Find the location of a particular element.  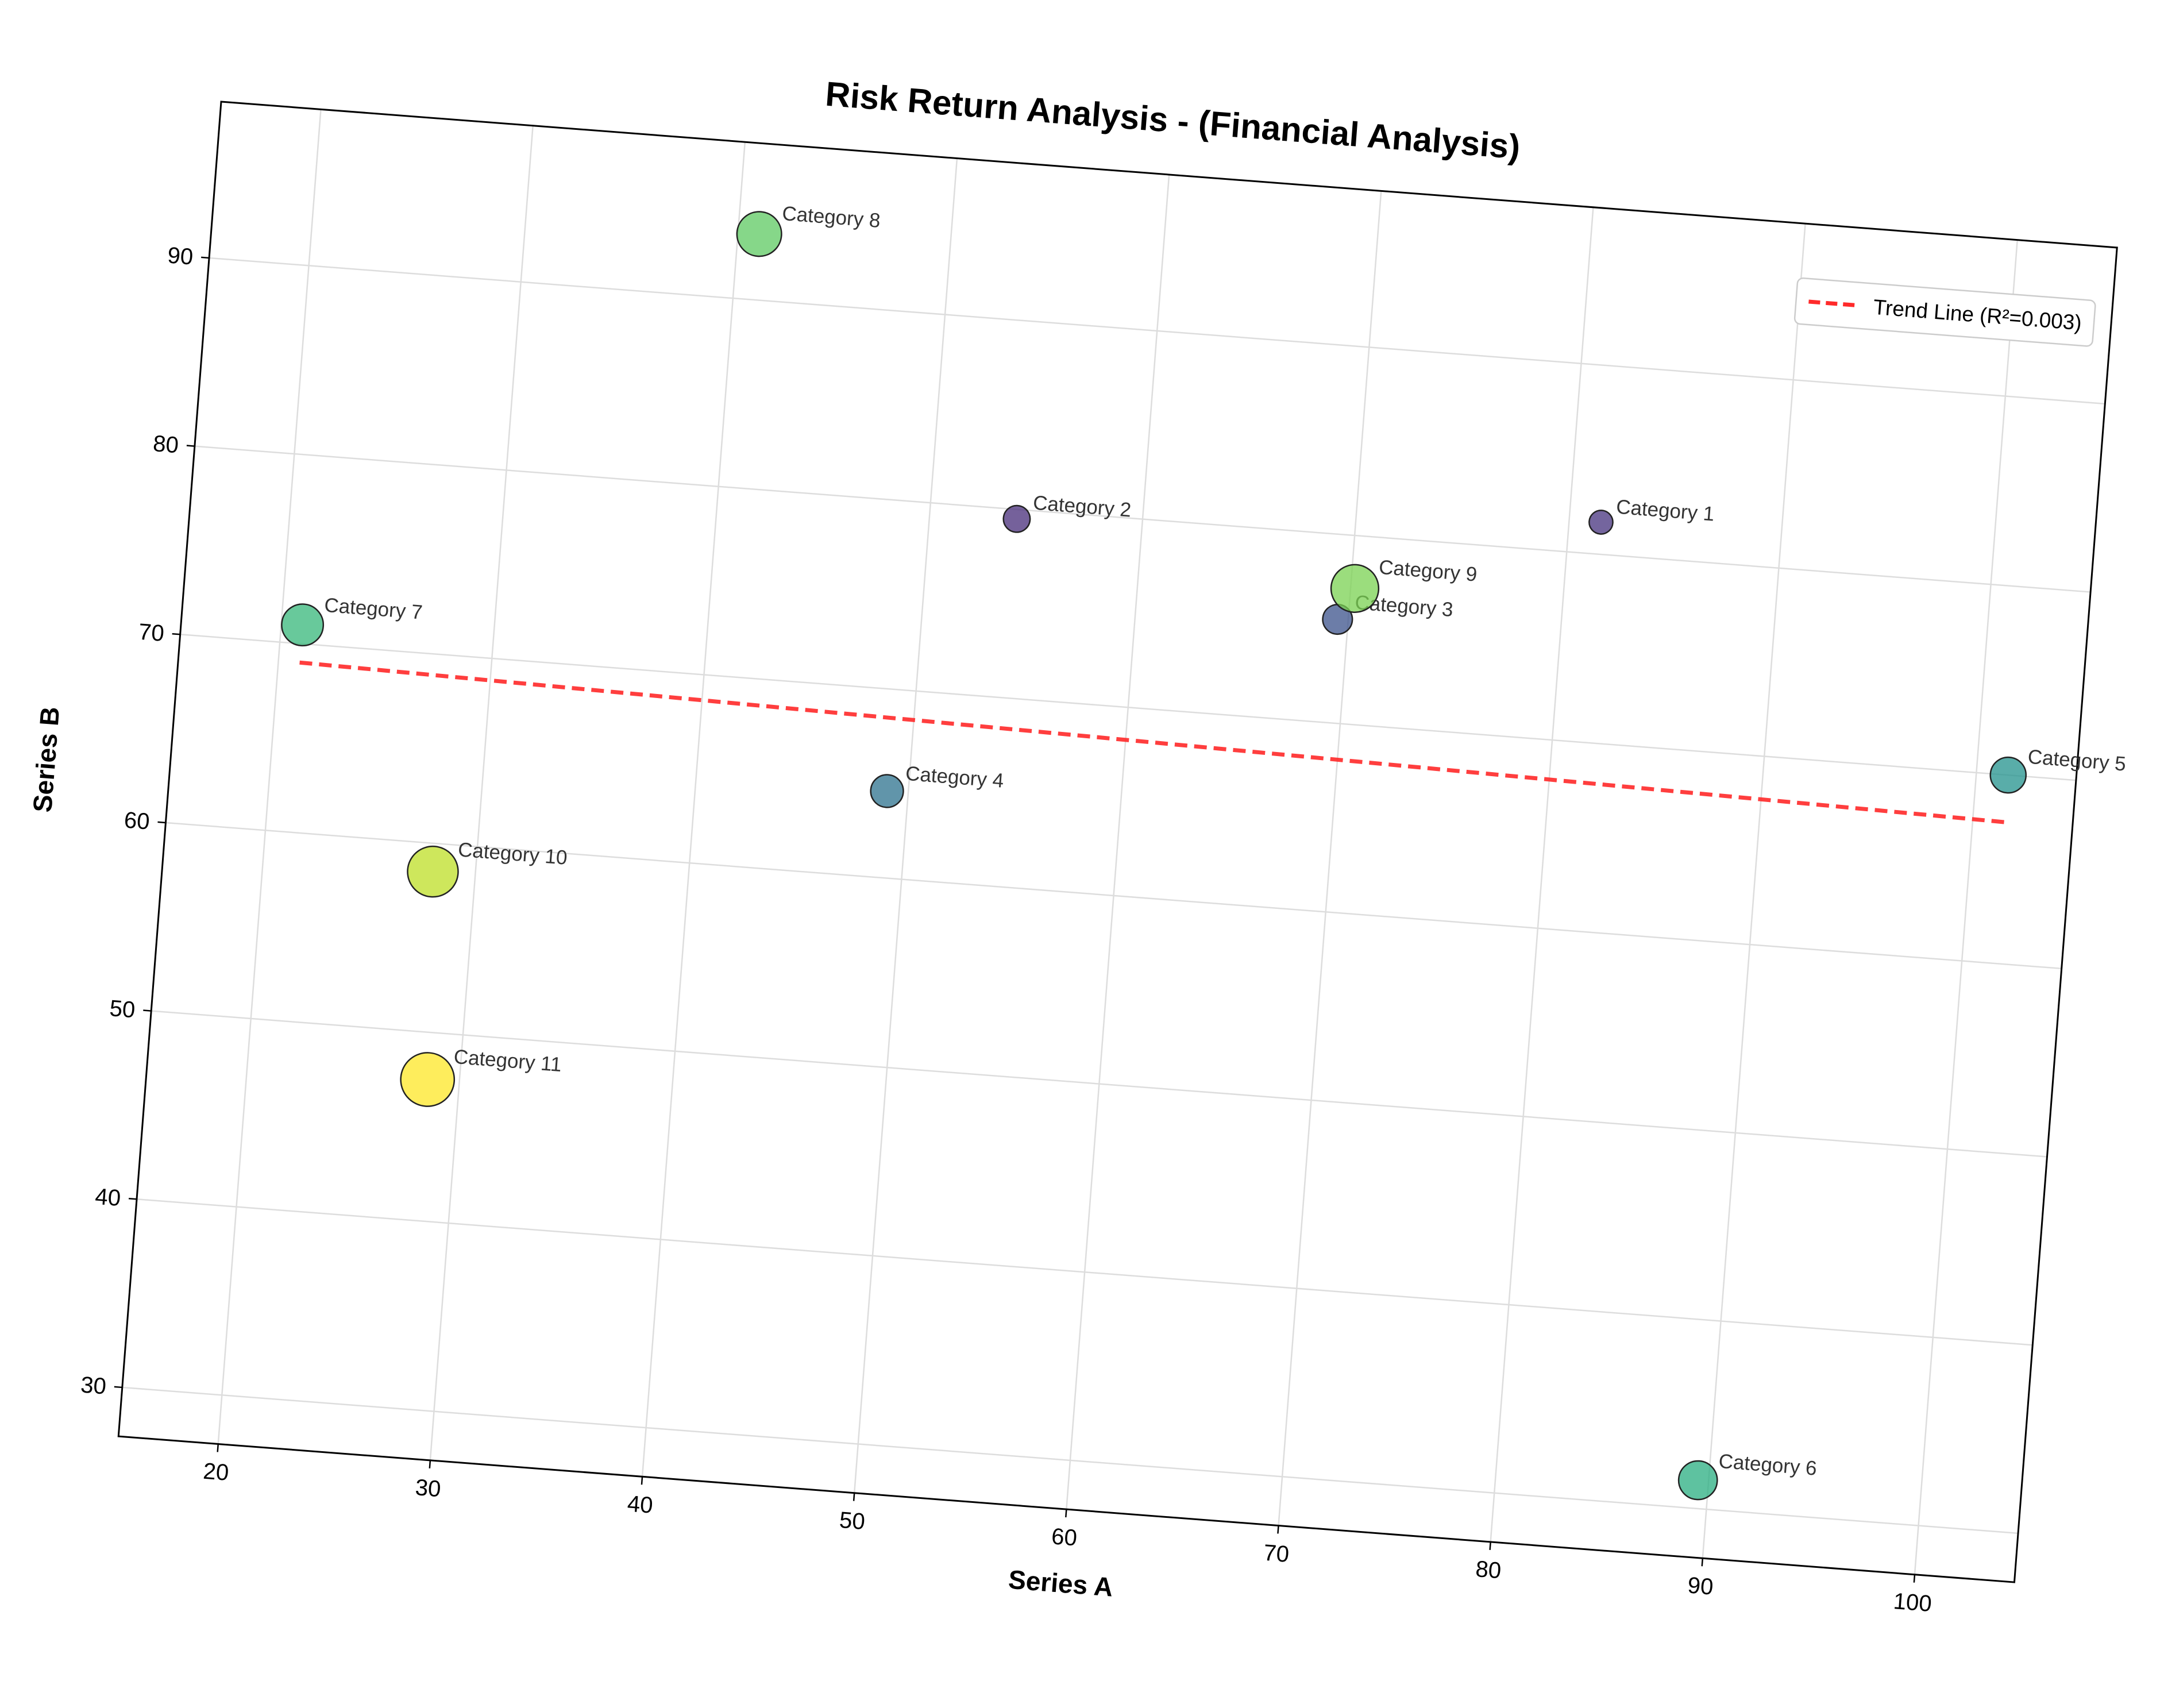

legend: Trend Line (R²=0.003) is located at coordinates (1945, 312).